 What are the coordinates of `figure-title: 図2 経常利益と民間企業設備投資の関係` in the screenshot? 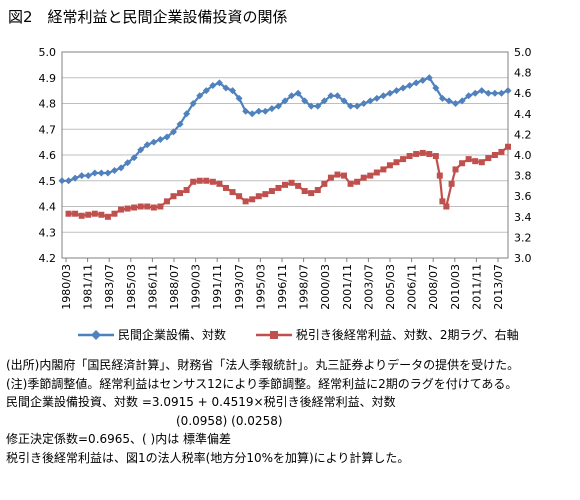 It's located at (148, 17).